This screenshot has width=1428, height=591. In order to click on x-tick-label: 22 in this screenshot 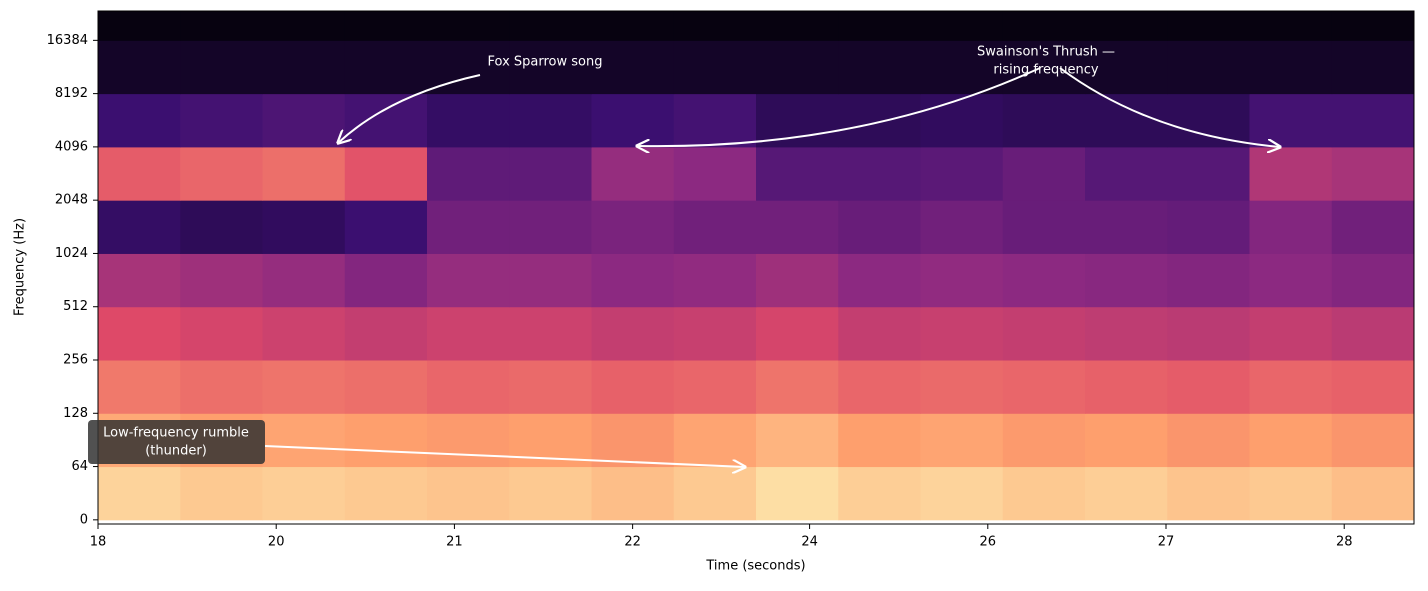, I will do `click(632, 542)`.